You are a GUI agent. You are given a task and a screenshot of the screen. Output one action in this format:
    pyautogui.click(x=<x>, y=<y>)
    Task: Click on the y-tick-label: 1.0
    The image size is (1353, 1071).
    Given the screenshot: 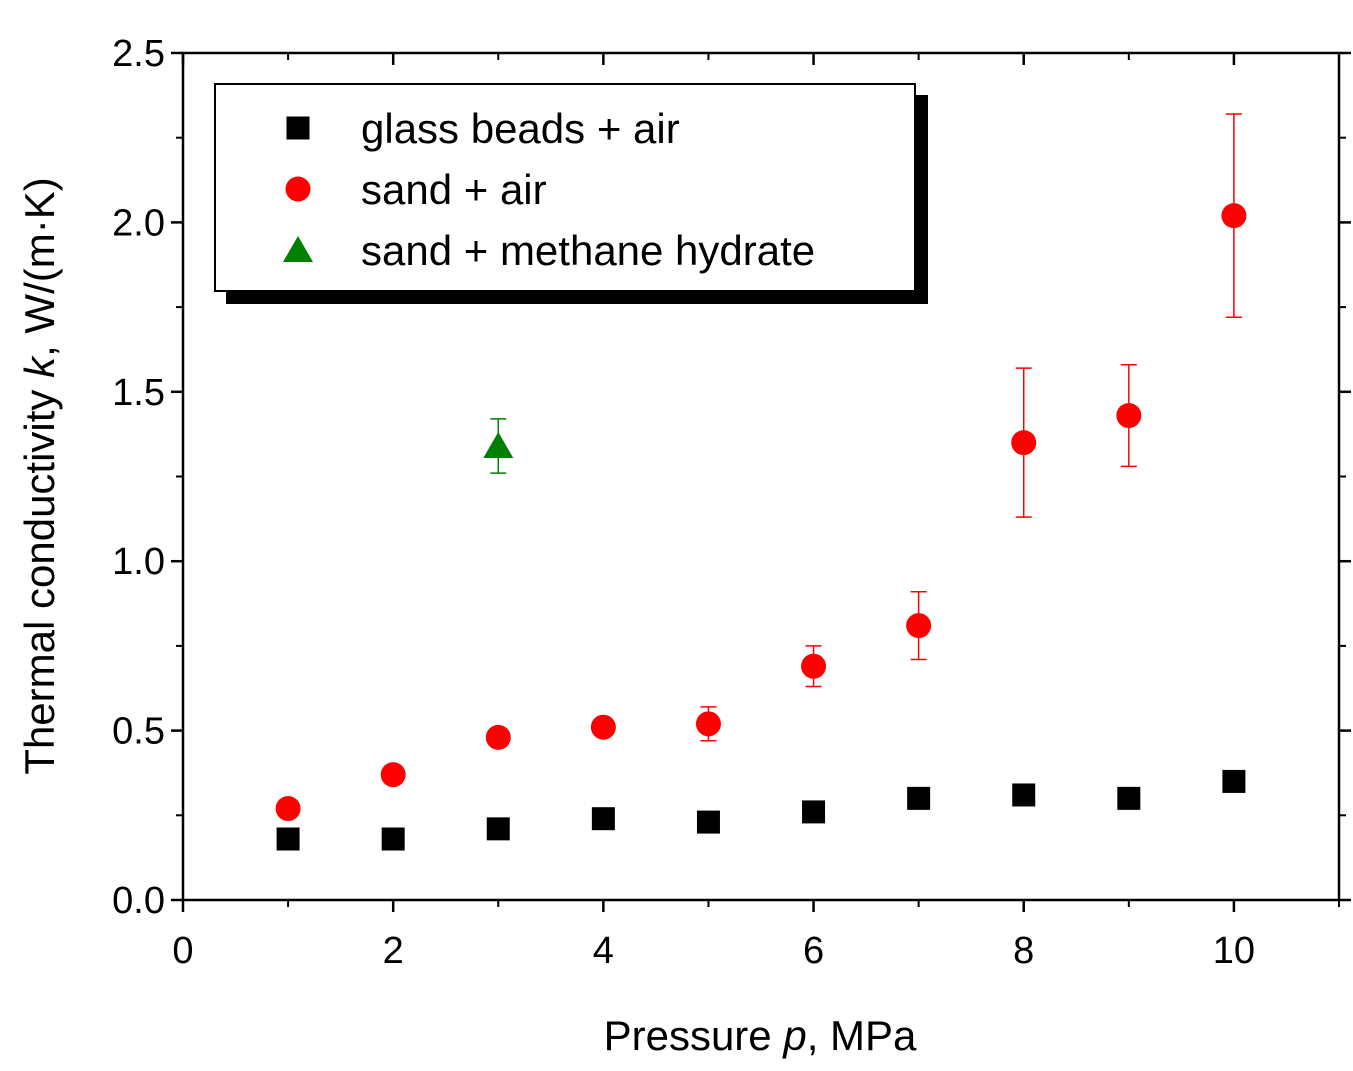 What is the action you would take?
    pyautogui.click(x=138, y=562)
    